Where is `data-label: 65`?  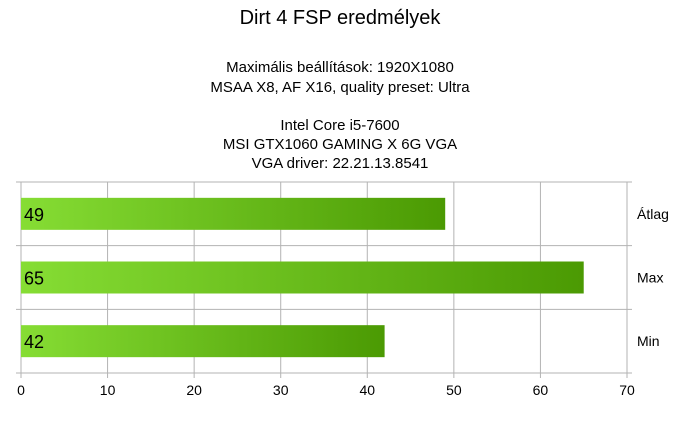 data-label: 65 is located at coordinates (34, 279).